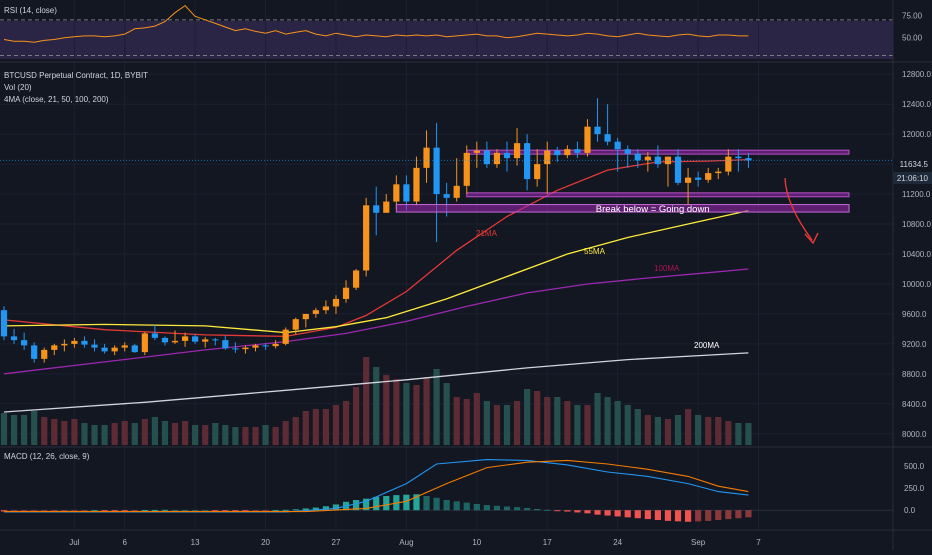  I want to click on time-axis: Jul 6 13 20 27 Aug 10 17 24 Sep 7, so click(415, 542).